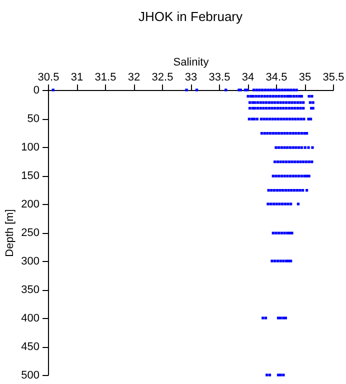  I want to click on x-tick-label: 34.5, so click(277, 78).